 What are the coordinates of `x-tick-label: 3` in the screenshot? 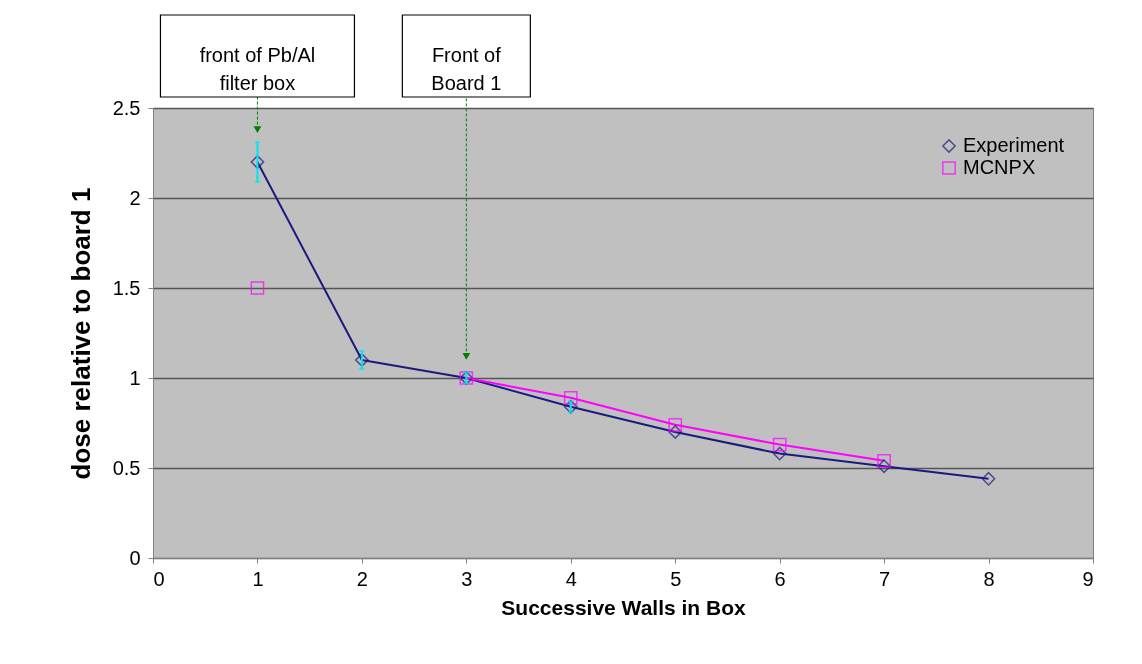 It's located at (467, 578).